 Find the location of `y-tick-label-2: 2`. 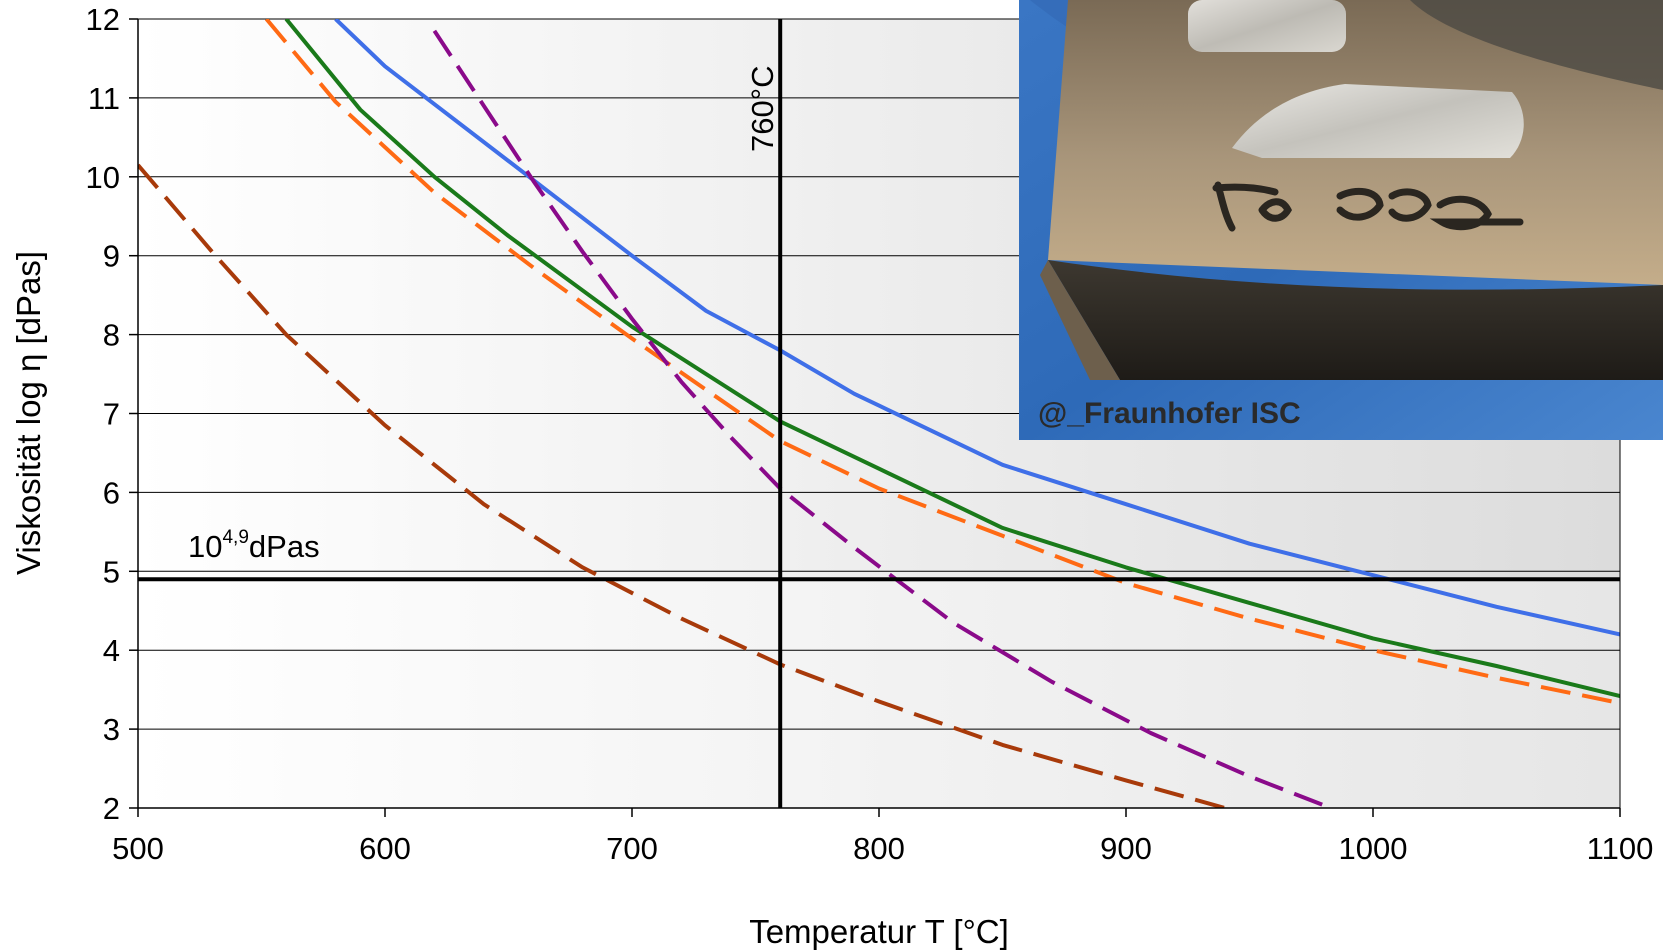

y-tick-label-2: 2 is located at coordinates (111, 808).